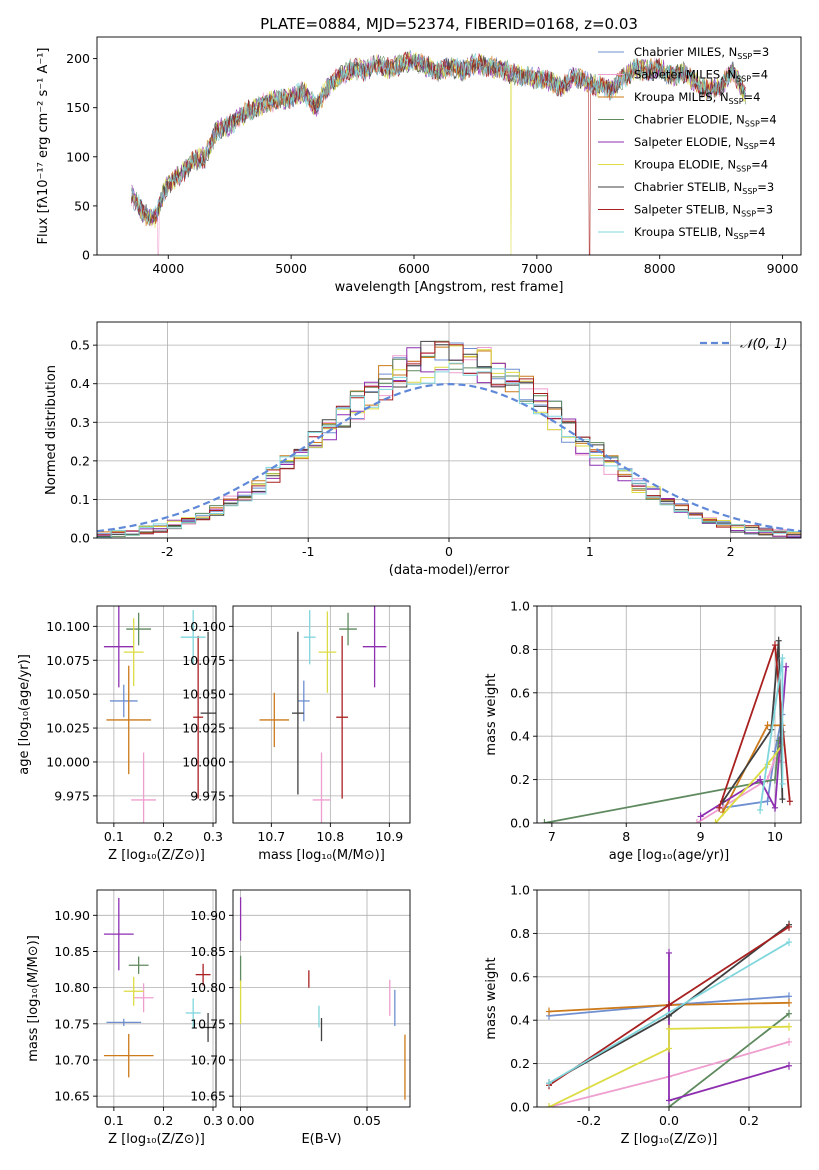 Image resolution: width=819 pixels, height=1170 pixels. What do you see at coordinates (763, 344) in the screenshot?
I see `legend-entry: 𝒩(0, 1)` at bounding box center [763, 344].